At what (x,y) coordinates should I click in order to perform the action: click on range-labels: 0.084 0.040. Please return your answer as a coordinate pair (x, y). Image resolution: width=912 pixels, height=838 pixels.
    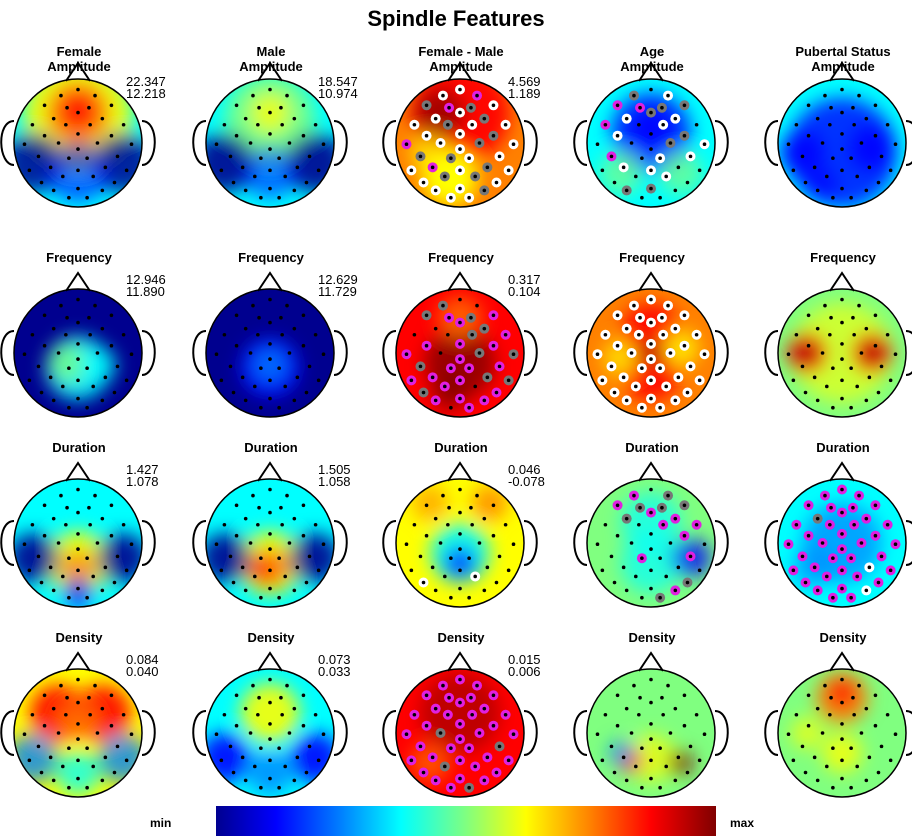
    Looking at the image, I should click on (142, 666).